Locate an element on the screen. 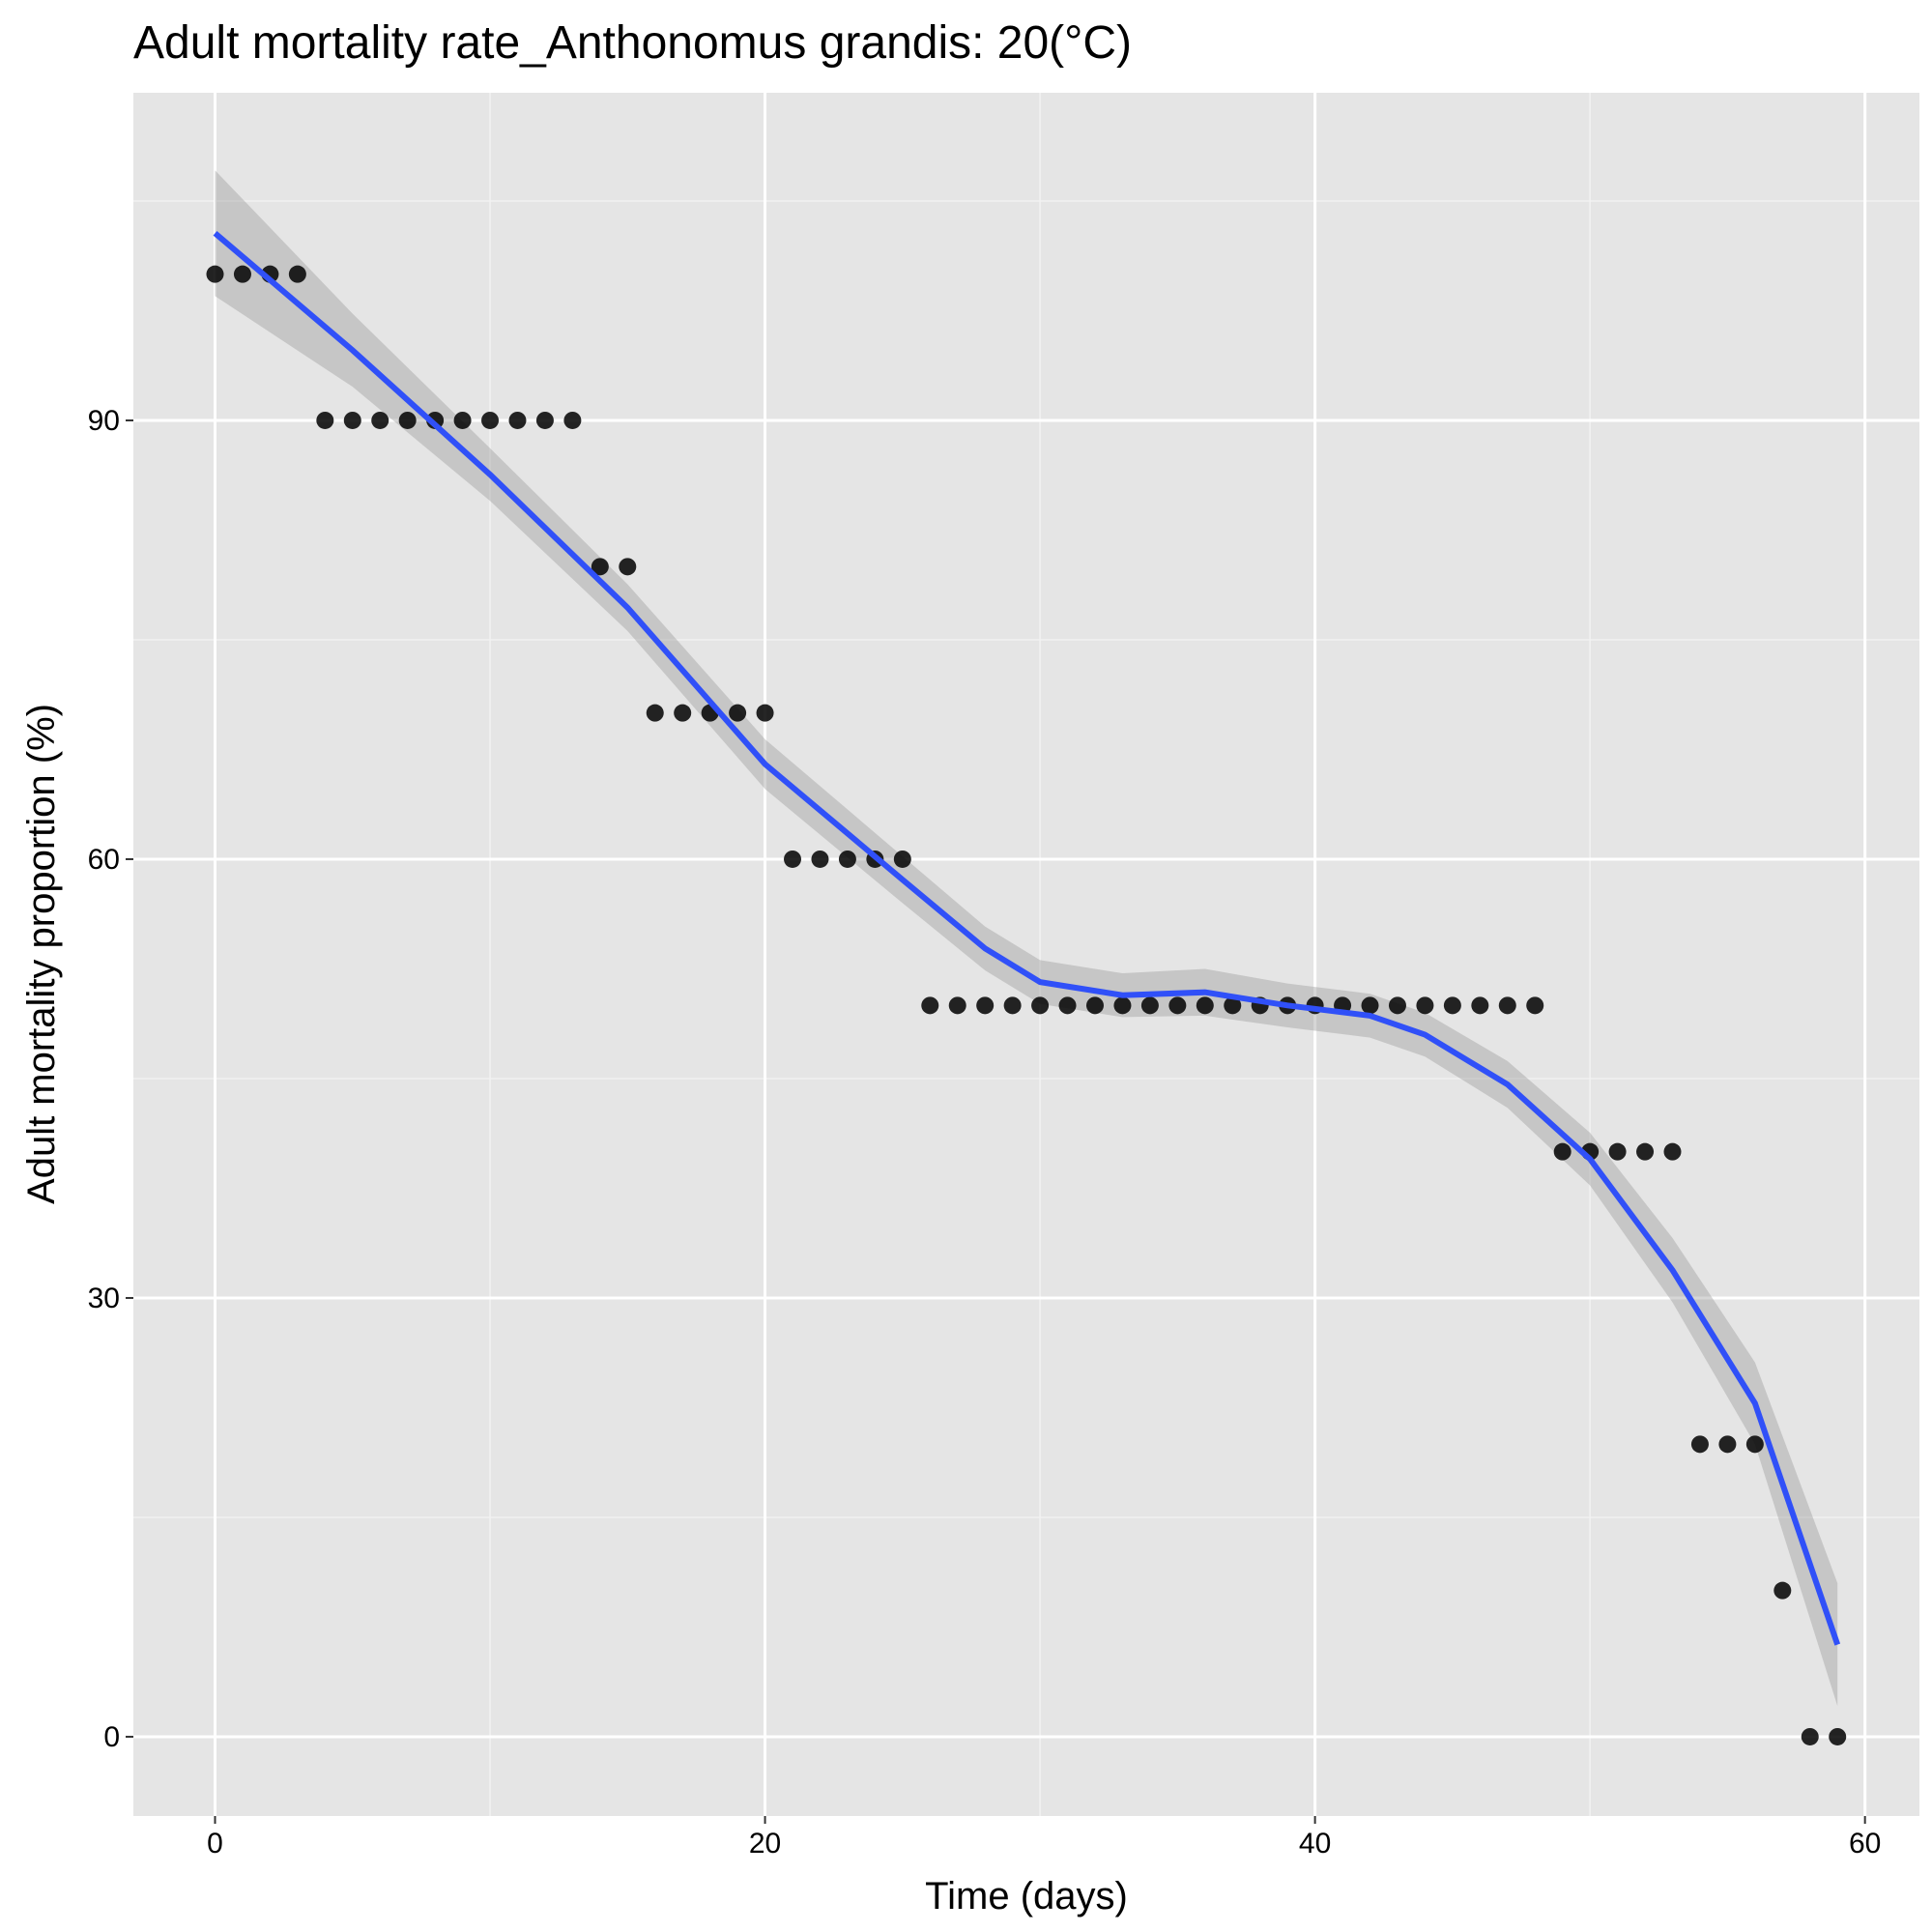 This screenshot has width=1932, height=1932. x-tick-label: 0 is located at coordinates (215, 1844).